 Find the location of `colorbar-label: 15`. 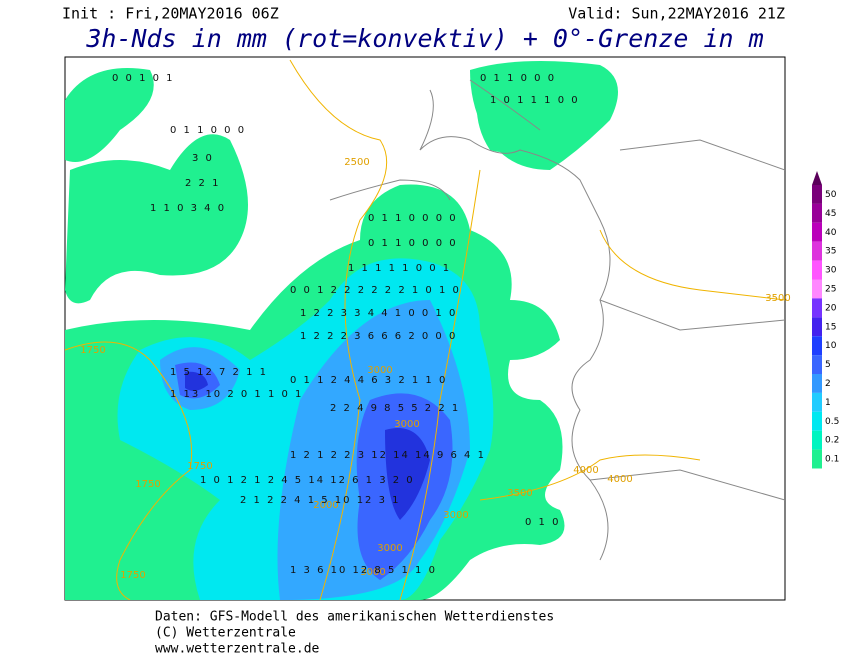

colorbar-label: 15 is located at coordinates (830, 327).